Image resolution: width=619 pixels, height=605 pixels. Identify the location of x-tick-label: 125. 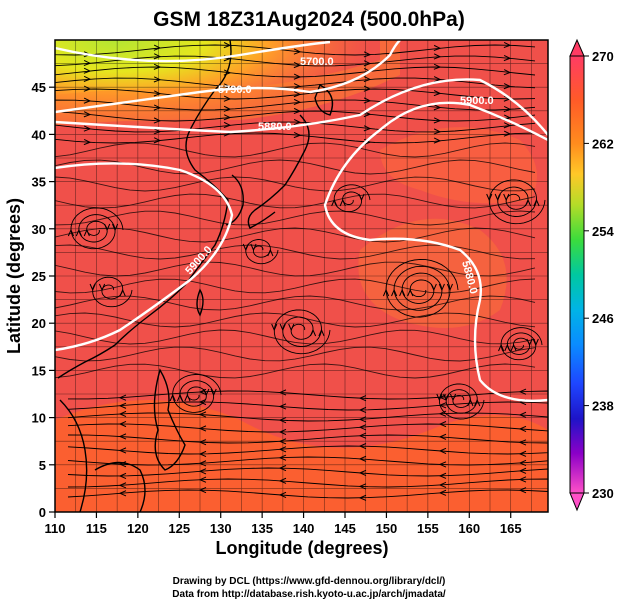
(179, 528).